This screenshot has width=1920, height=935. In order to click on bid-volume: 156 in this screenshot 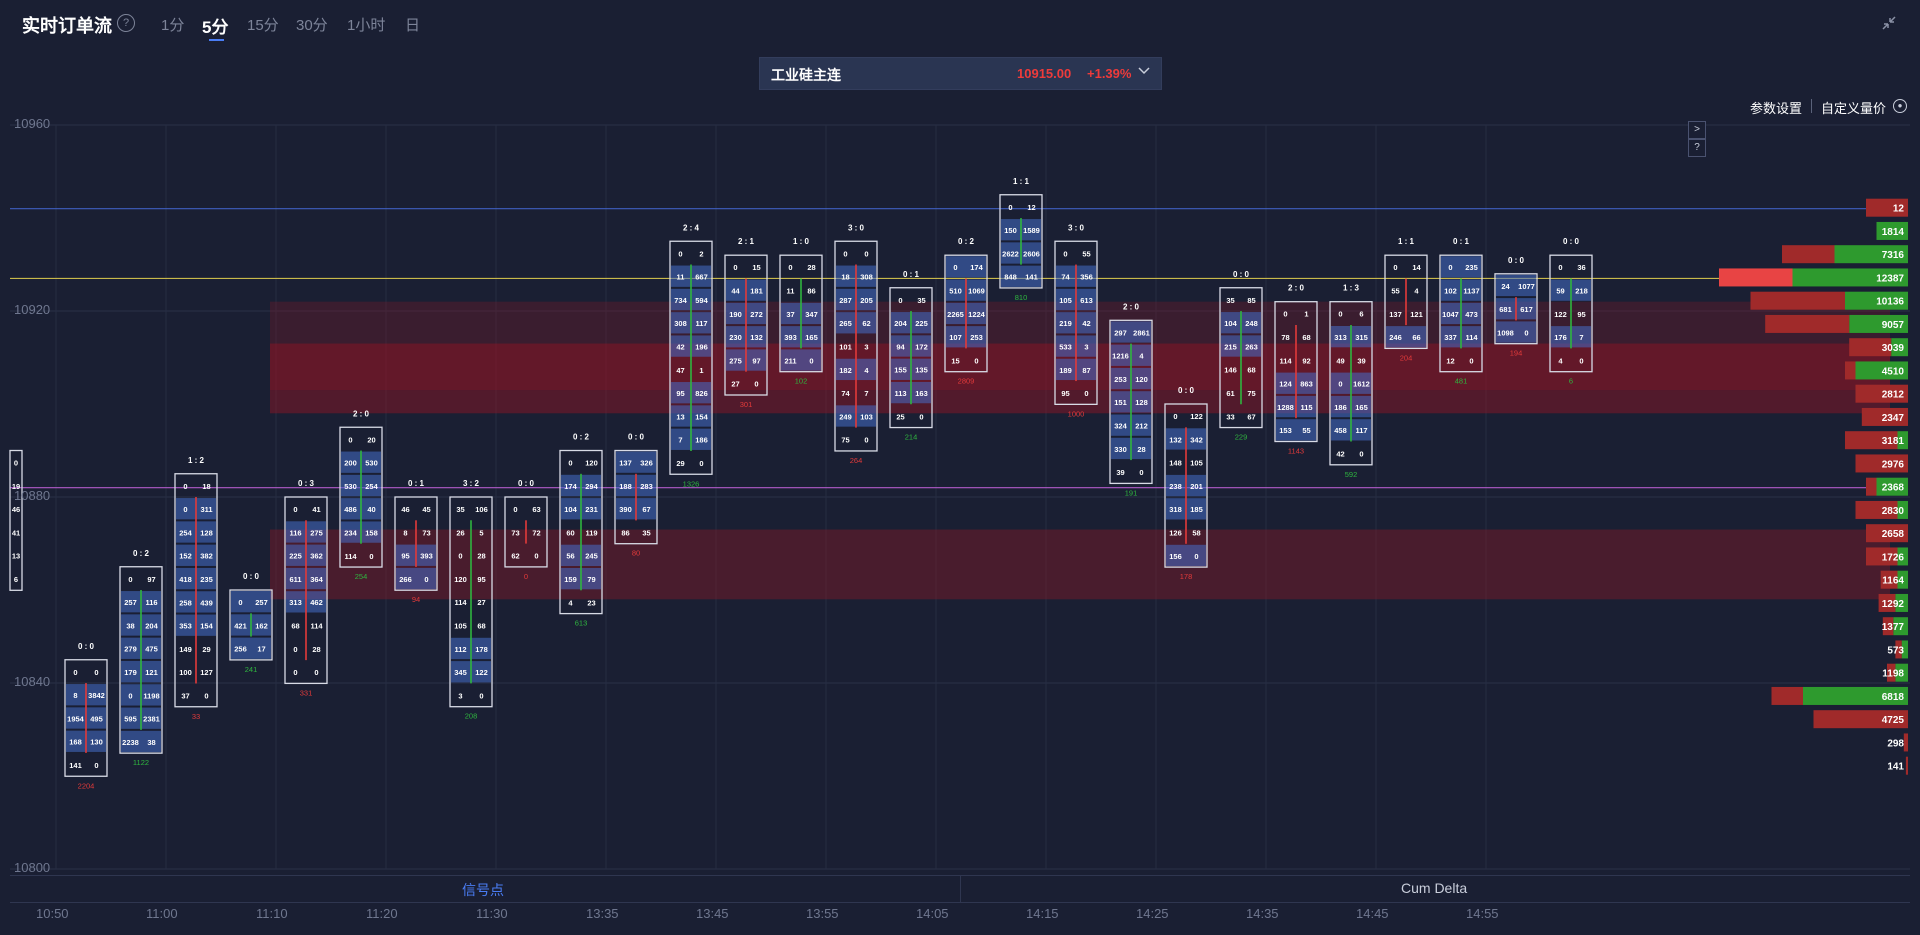, I will do `click(1175, 556)`.